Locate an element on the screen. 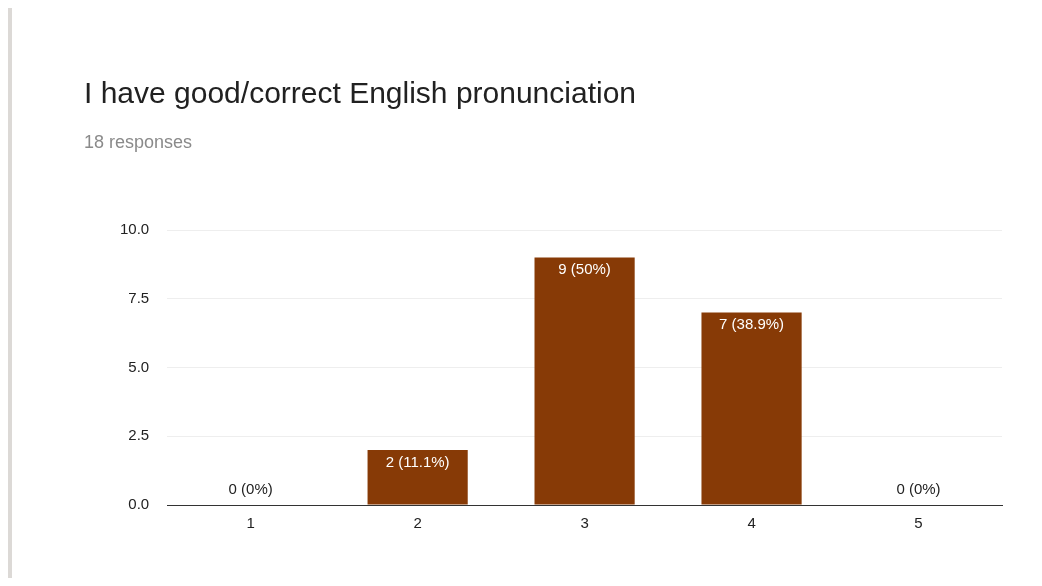 This screenshot has width=1042, height=586. x-tick-label: 5 is located at coordinates (918, 523).